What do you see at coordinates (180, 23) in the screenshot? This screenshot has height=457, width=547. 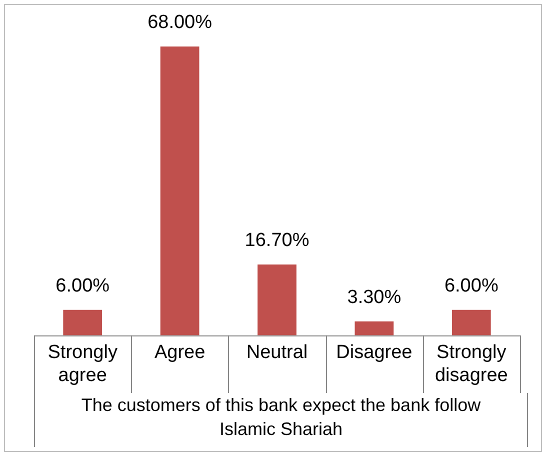 I see `data-label: 68.00%` at bounding box center [180, 23].